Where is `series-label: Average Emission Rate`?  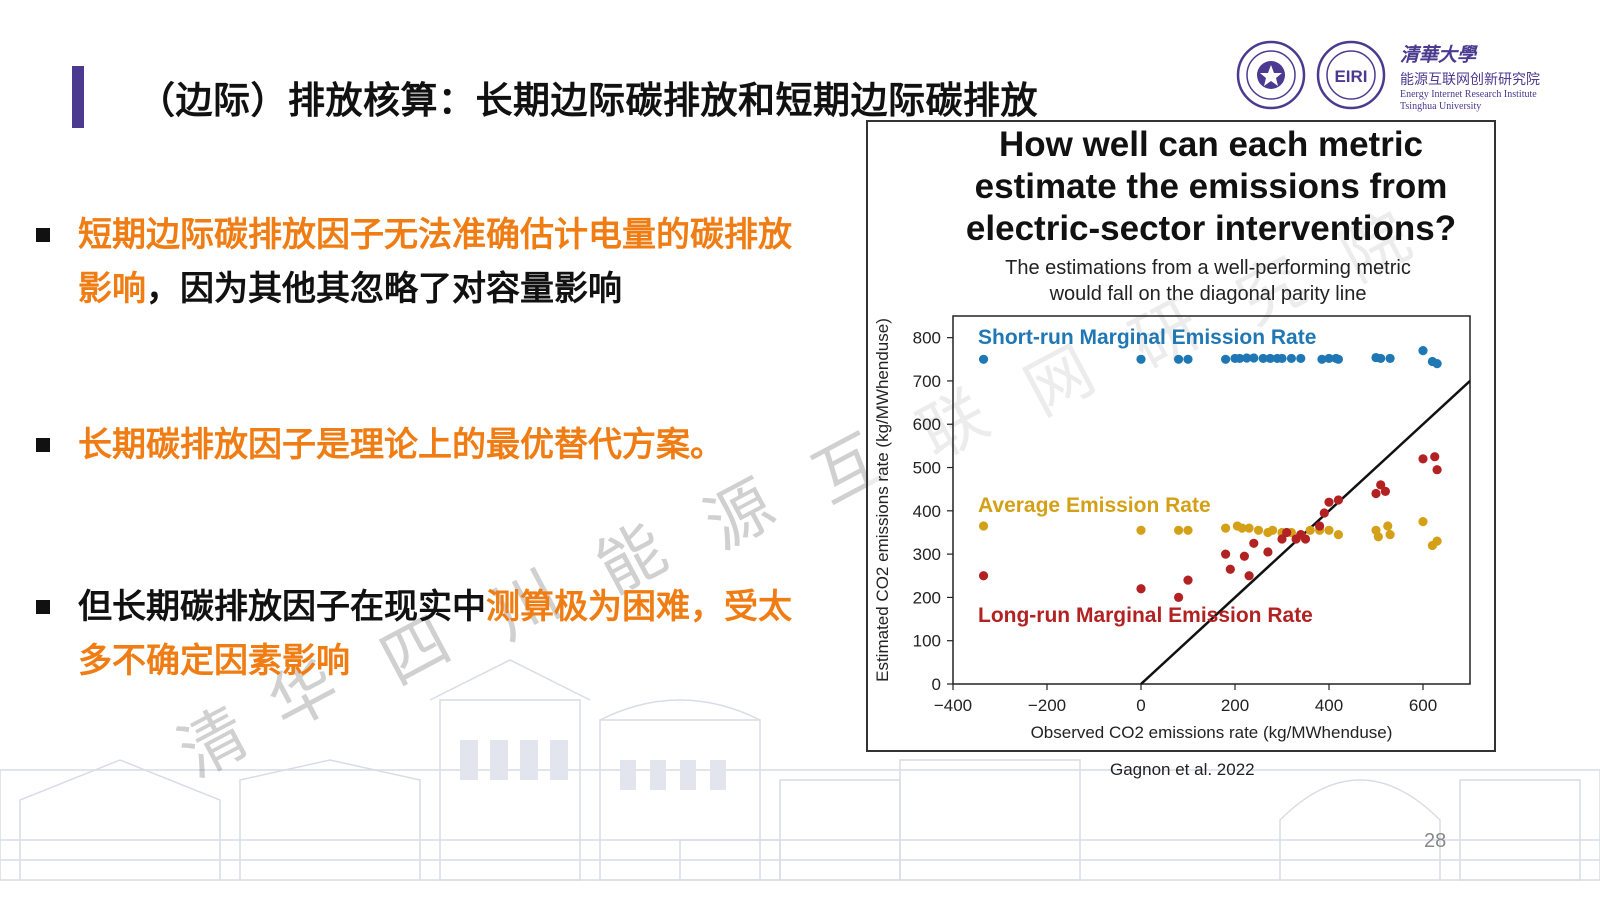
series-label: Average Emission Rate is located at coordinates (1094, 505).